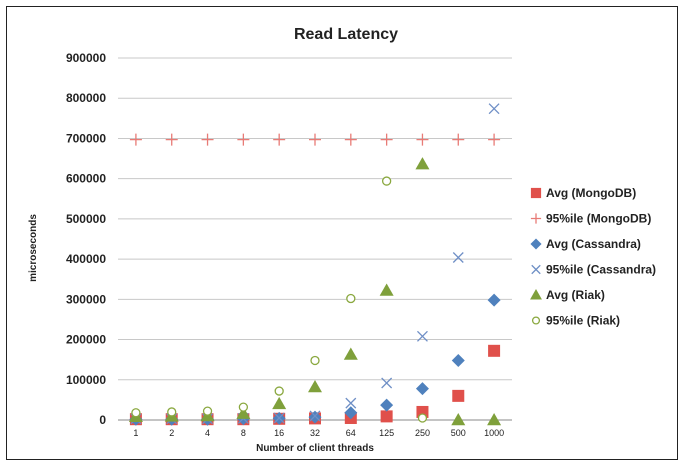 The image size is (686, 468). I want to click on x-tick-label: 125, so click(386, 433).